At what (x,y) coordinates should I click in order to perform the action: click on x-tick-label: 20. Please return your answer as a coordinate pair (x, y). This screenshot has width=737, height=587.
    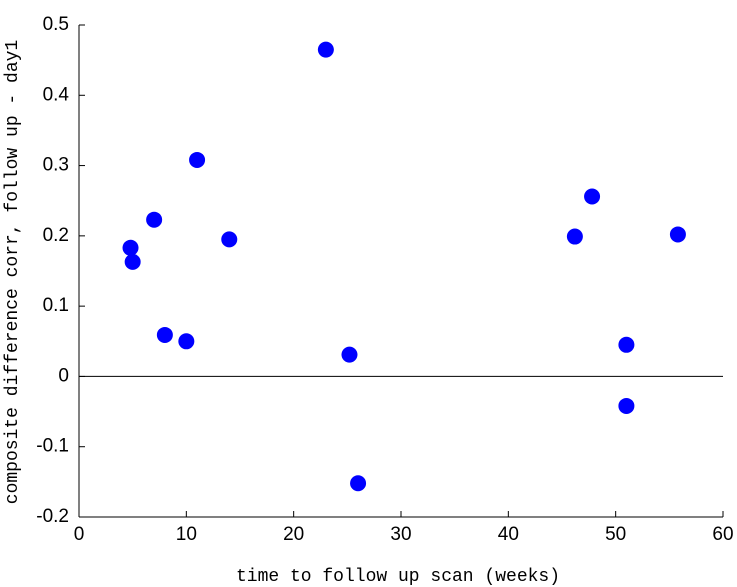
    Looking at the image, I should click on (293, 534).